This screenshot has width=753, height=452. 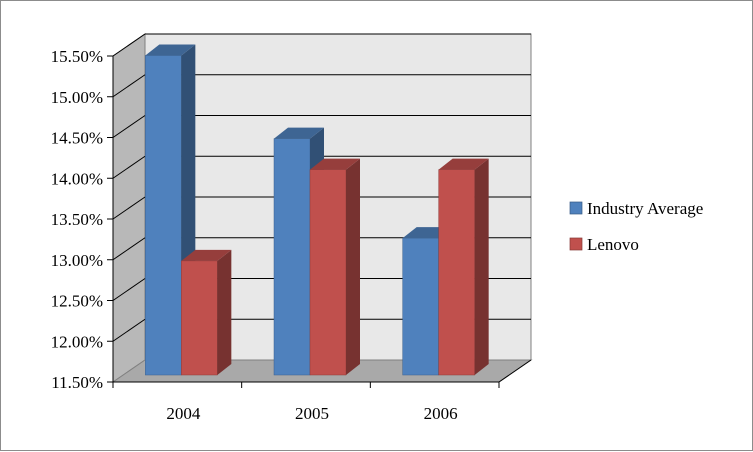 I want to click on y-tick-label: 14.00%, so click(x=77, y=178).